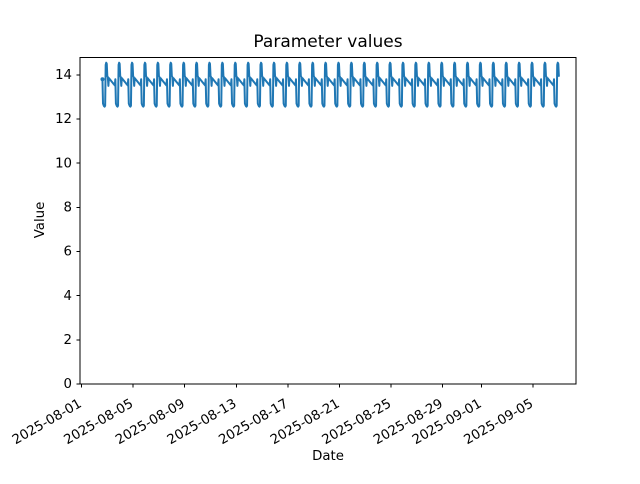 This screenshot has height=484, width=640. What do you see at coordinates (40, 220) in the screenshot?
I see `y-axis-label: Value` at bounding box center [40, 220].